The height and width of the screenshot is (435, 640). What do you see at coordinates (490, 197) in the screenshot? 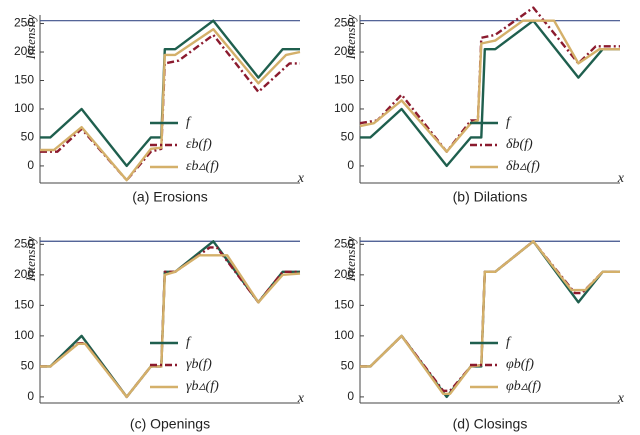
I see `caption: (b) Dilations` at bounding box center [490, 197].